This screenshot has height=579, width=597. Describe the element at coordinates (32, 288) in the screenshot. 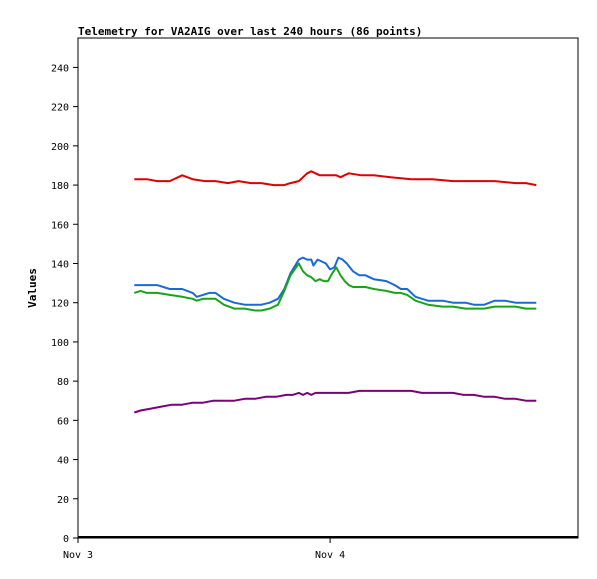

I see `y-axis-label: Values` at that location.